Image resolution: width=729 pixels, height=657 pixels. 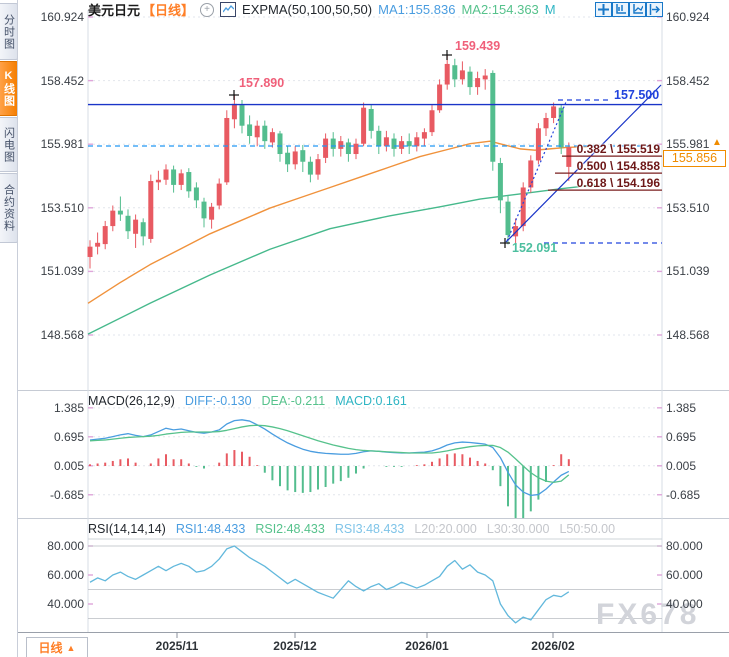 What do you see at coordinates (688, 207) in the screenshot?
I see `price-axis-label-right: 153.510` at bounding box center [688, 207].